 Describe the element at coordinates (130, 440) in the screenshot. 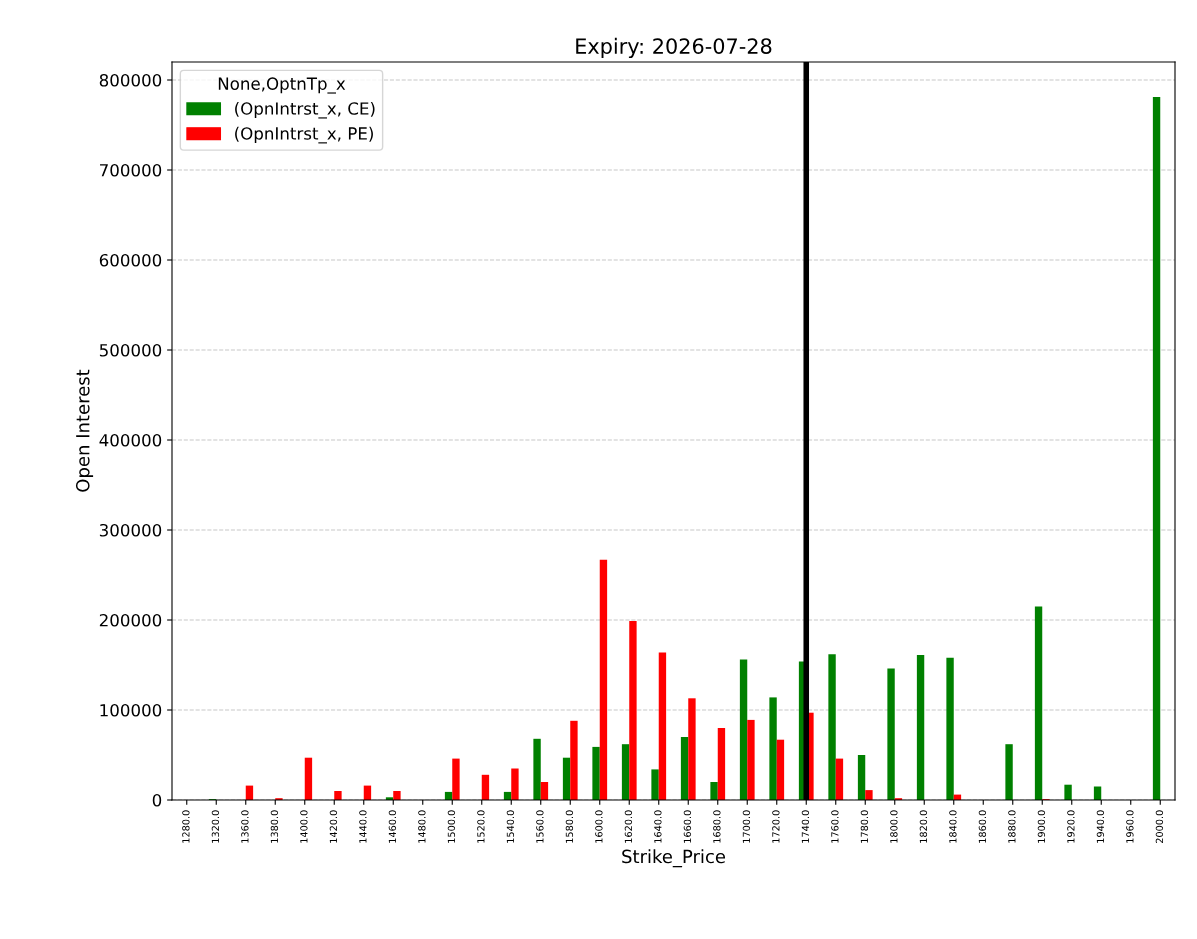

I see `y-tick-label: 400000` at that location.